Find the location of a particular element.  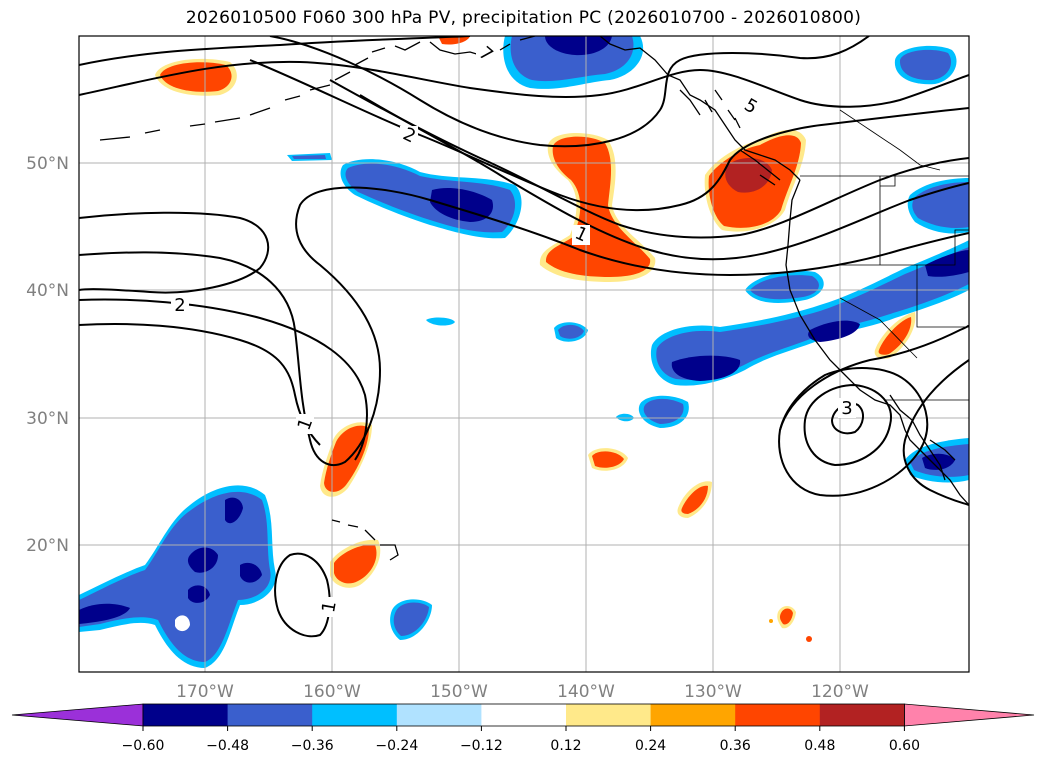

colorbar-tick-label: −0.36 is located at coordinates (312, 746).